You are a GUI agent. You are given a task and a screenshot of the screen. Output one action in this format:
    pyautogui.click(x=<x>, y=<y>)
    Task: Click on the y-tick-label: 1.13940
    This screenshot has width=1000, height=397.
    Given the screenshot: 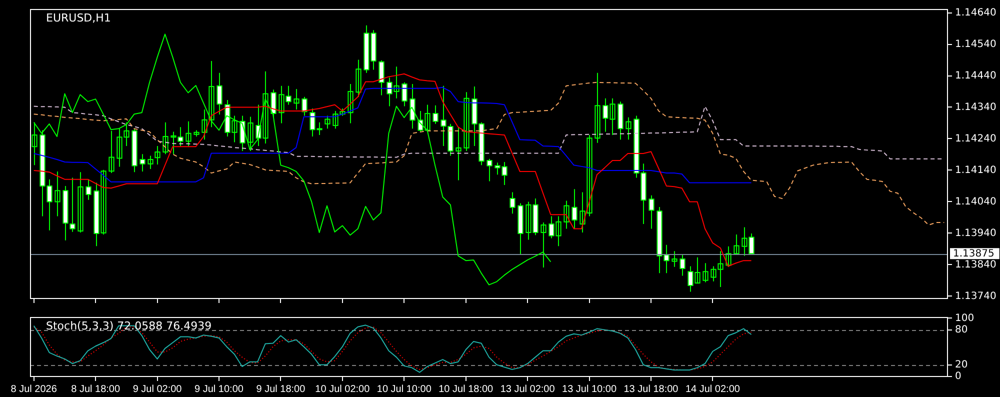 What is the action you would take?
    pyautogui.click(x=975, y=233)
    